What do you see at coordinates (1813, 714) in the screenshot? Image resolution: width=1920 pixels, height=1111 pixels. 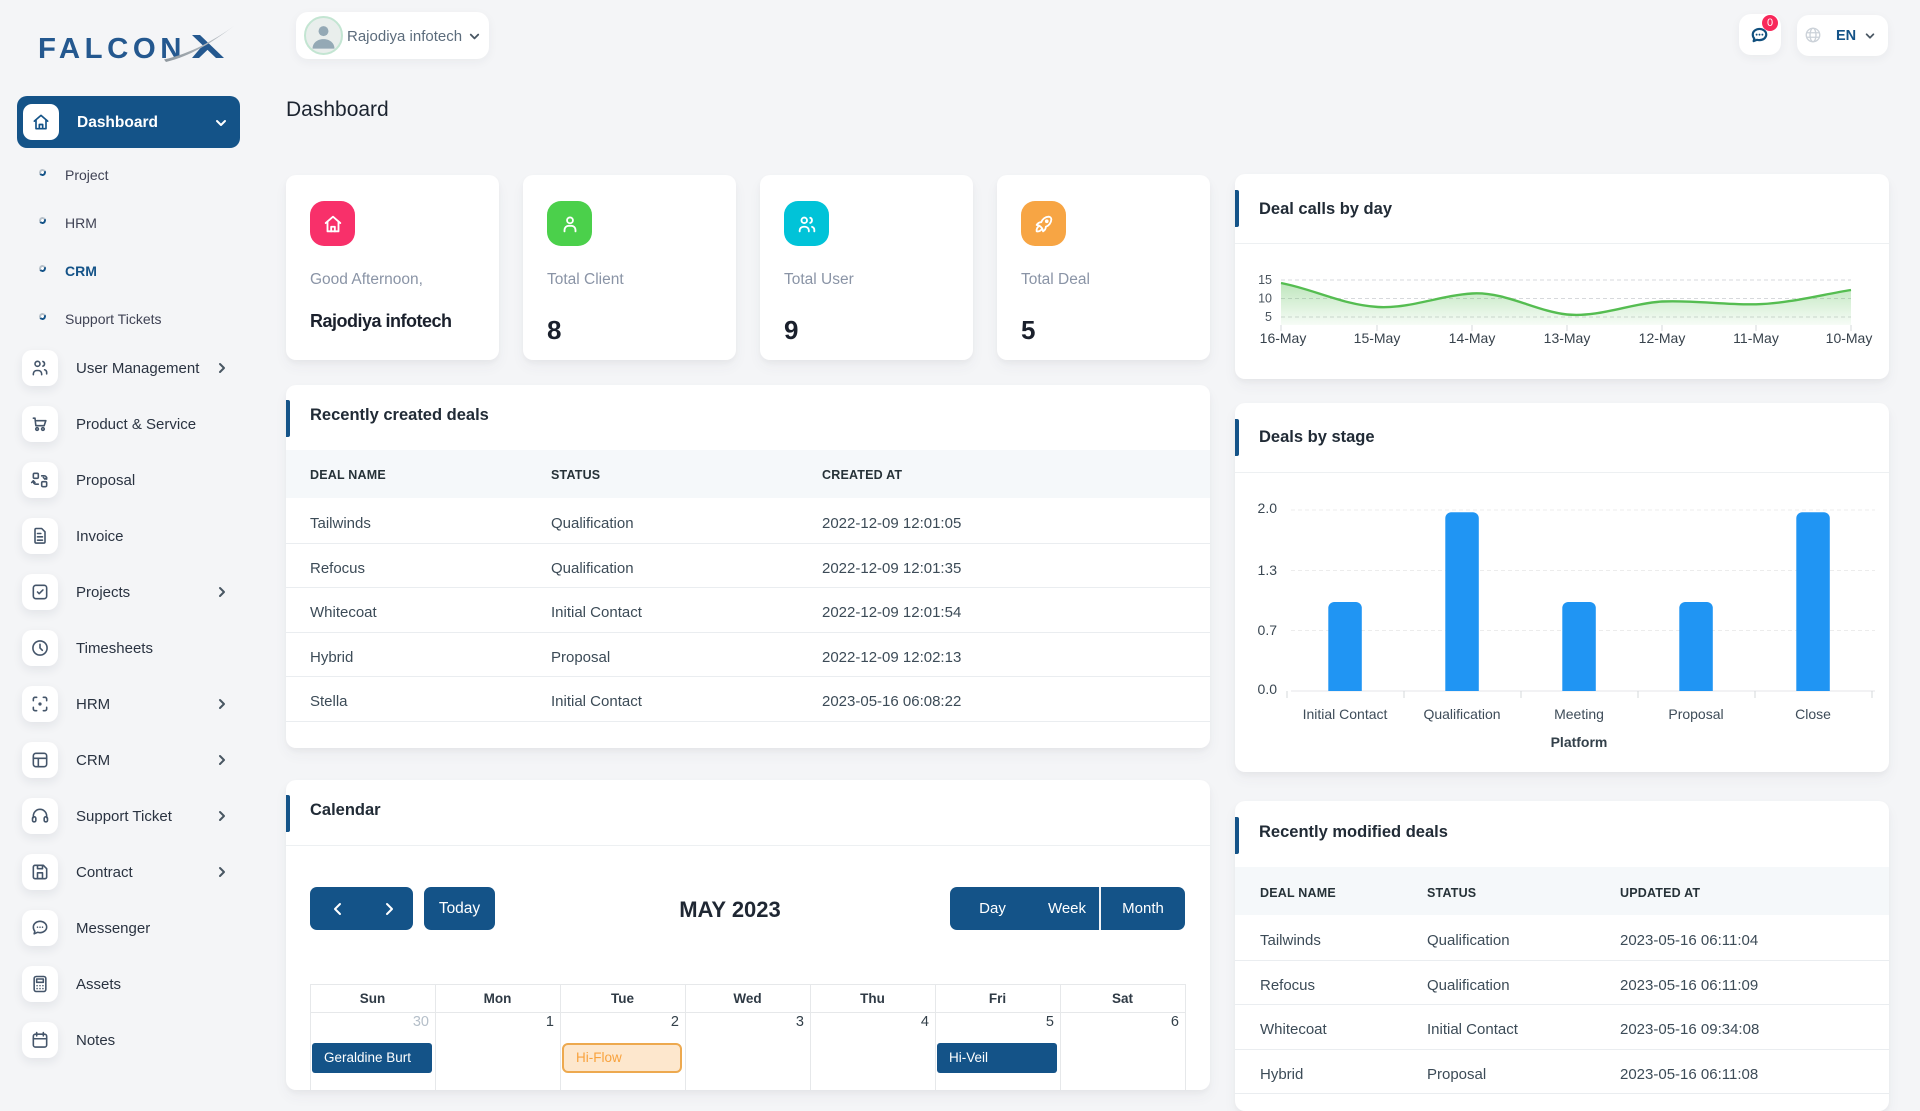 I see `svg-text: Close` at bounding box center [1813, 714].